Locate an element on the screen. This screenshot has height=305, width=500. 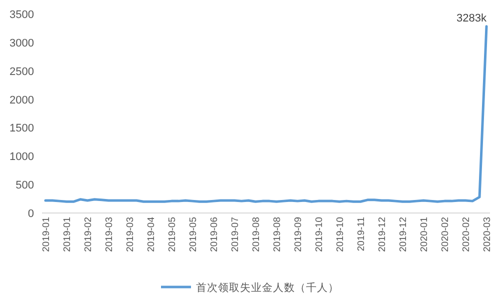
y-tick-label: 0 is located at coordinates (31, 214).